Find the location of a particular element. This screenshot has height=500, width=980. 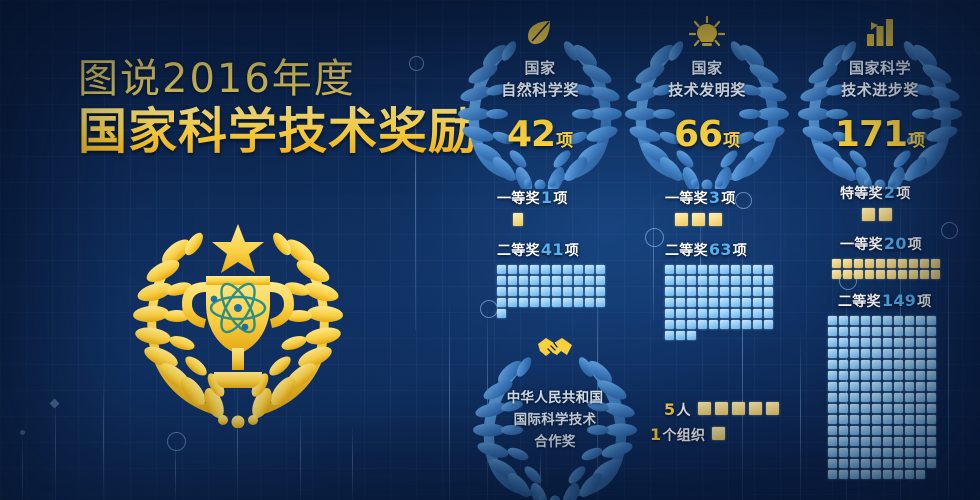

square-group-second-prize is located at coordinates (720, 303).